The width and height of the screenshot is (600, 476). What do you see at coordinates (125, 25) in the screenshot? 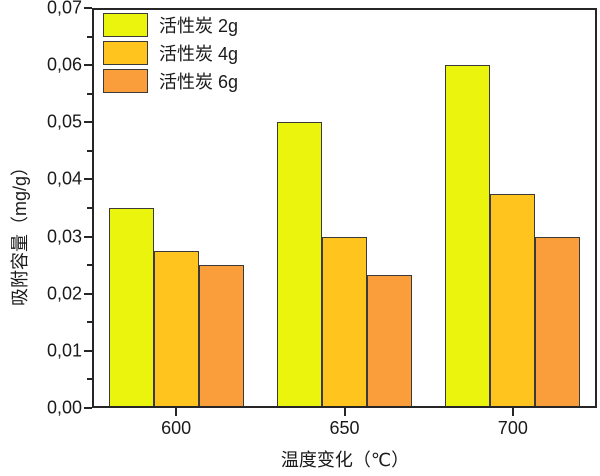
I see `legend-swatch-2g` at bounding box center [125, 25].